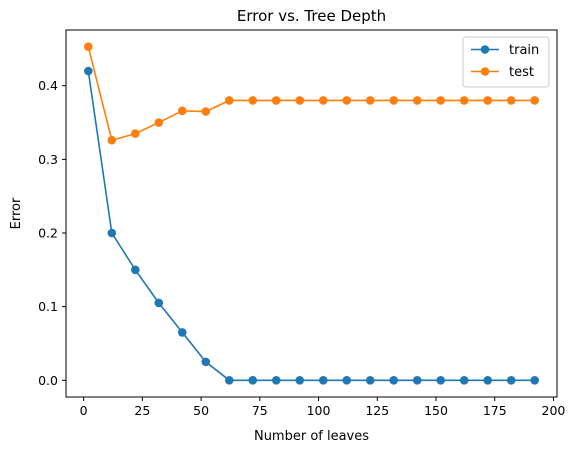 The height and width of the screenshot is (453, 577). Describe the element at coordinates (84, 410) in the screenshot. I see `x-tick-label: 0` at that location.